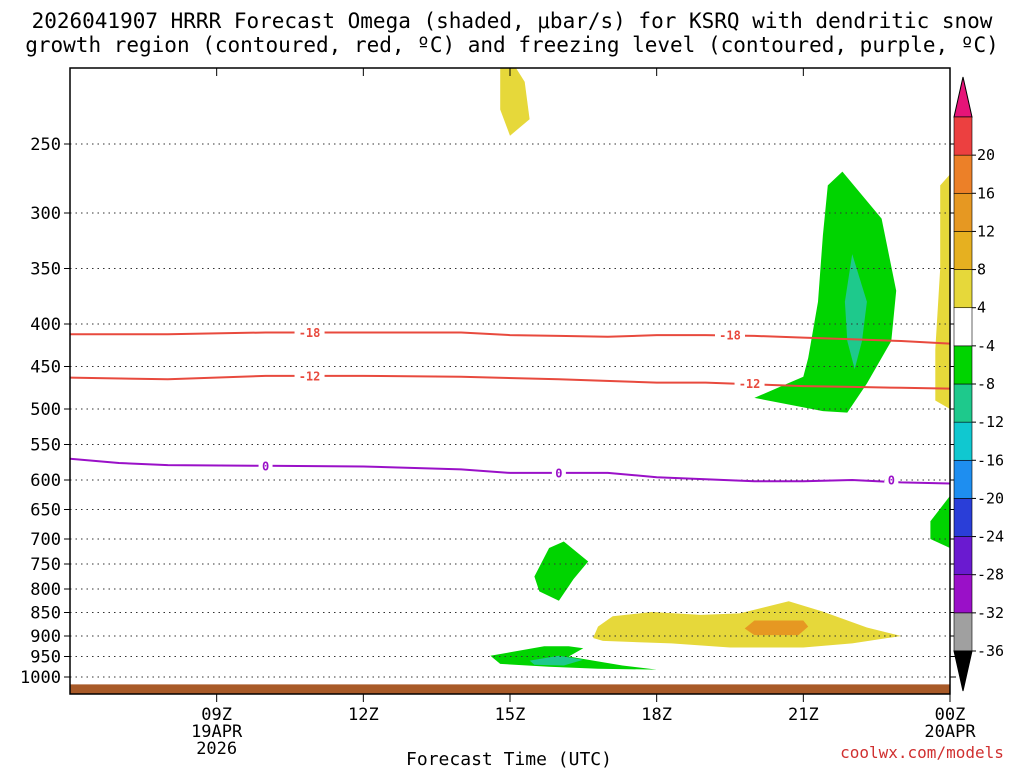 The height and width of the screenshot is (768, 1024). What do you see at coordinates (45, 145) in the screenshot?
I see `y-tick-label-250: 250` at bounding box center [45, 145].